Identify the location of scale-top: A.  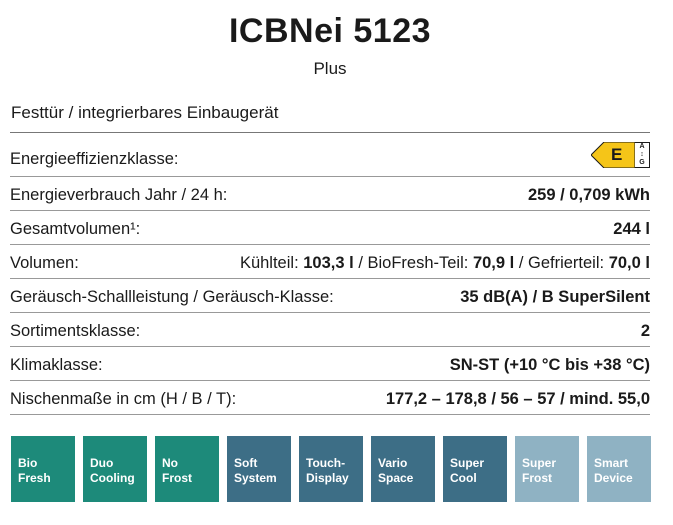
(642, 146).